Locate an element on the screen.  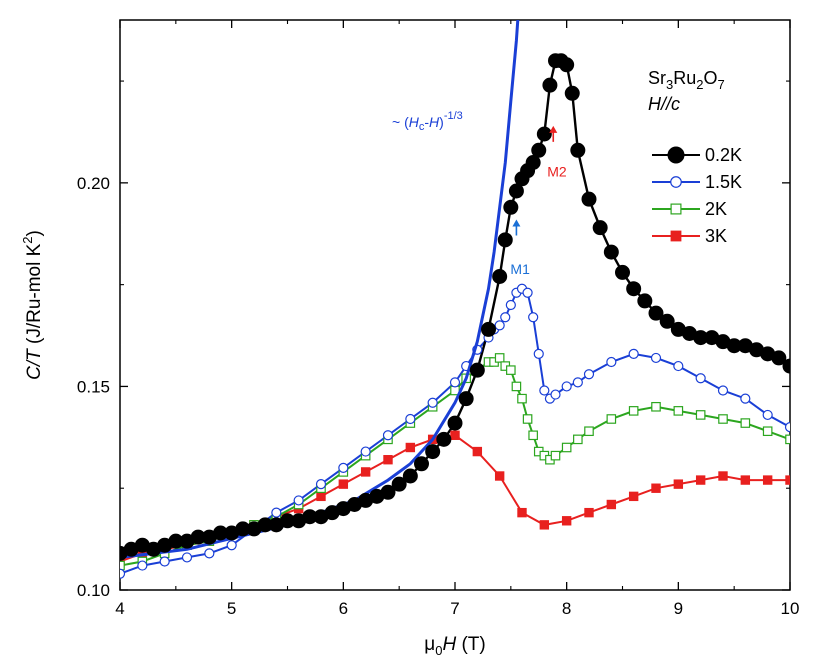
x-title-h: H is located at coordinates (449, 644).